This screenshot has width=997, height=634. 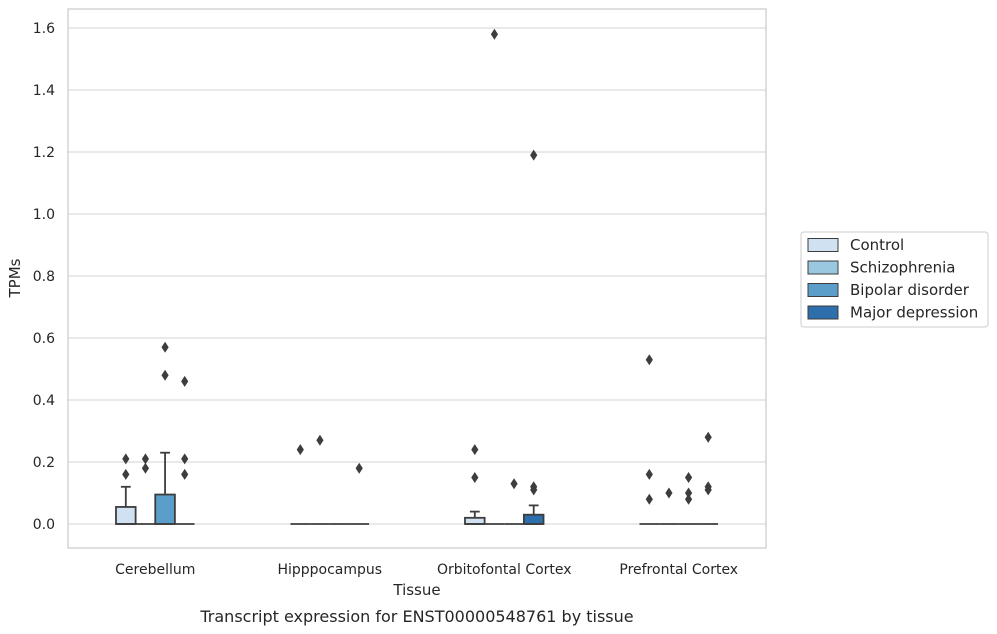 What do you see at coordinates (44, 215) in the screenshot?
I see `y-tick-label: 1.0` at bounding box center [44, 215].